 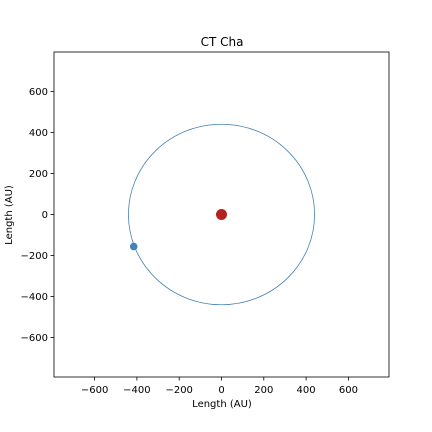 What do you see at coordinates (38, 133) in the screenshot?
I see `y-tick-label: 400` at bounding box center [38, 133].